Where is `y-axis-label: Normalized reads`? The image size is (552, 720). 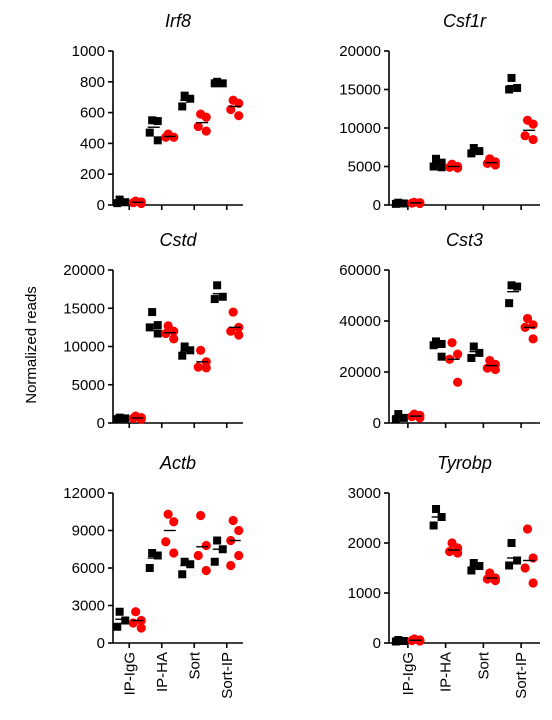 y-axis-label: Normalized reads is located at coordinates (31, 345).